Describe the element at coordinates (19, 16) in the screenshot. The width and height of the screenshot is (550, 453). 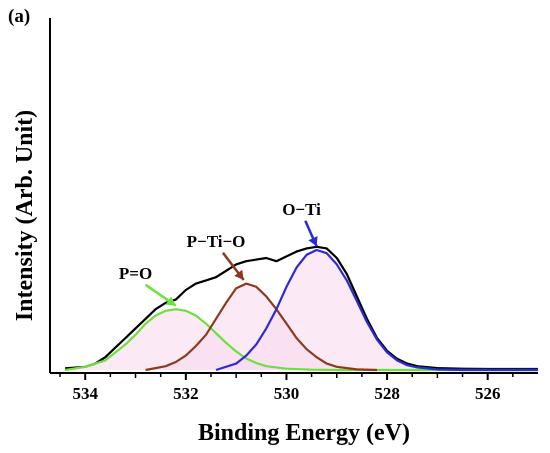
I see `panel-label: (a)` at that location.